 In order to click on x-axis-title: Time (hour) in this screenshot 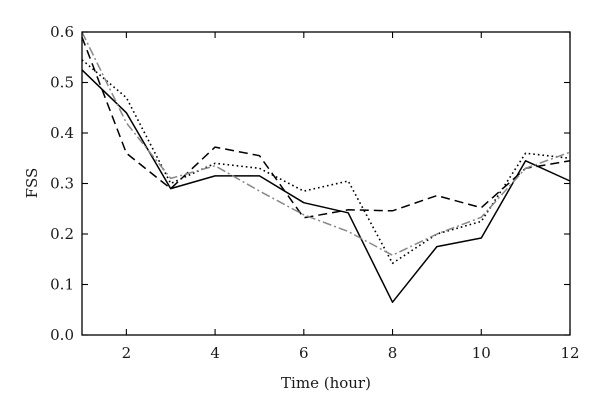, I will do `click(326, 383)`.